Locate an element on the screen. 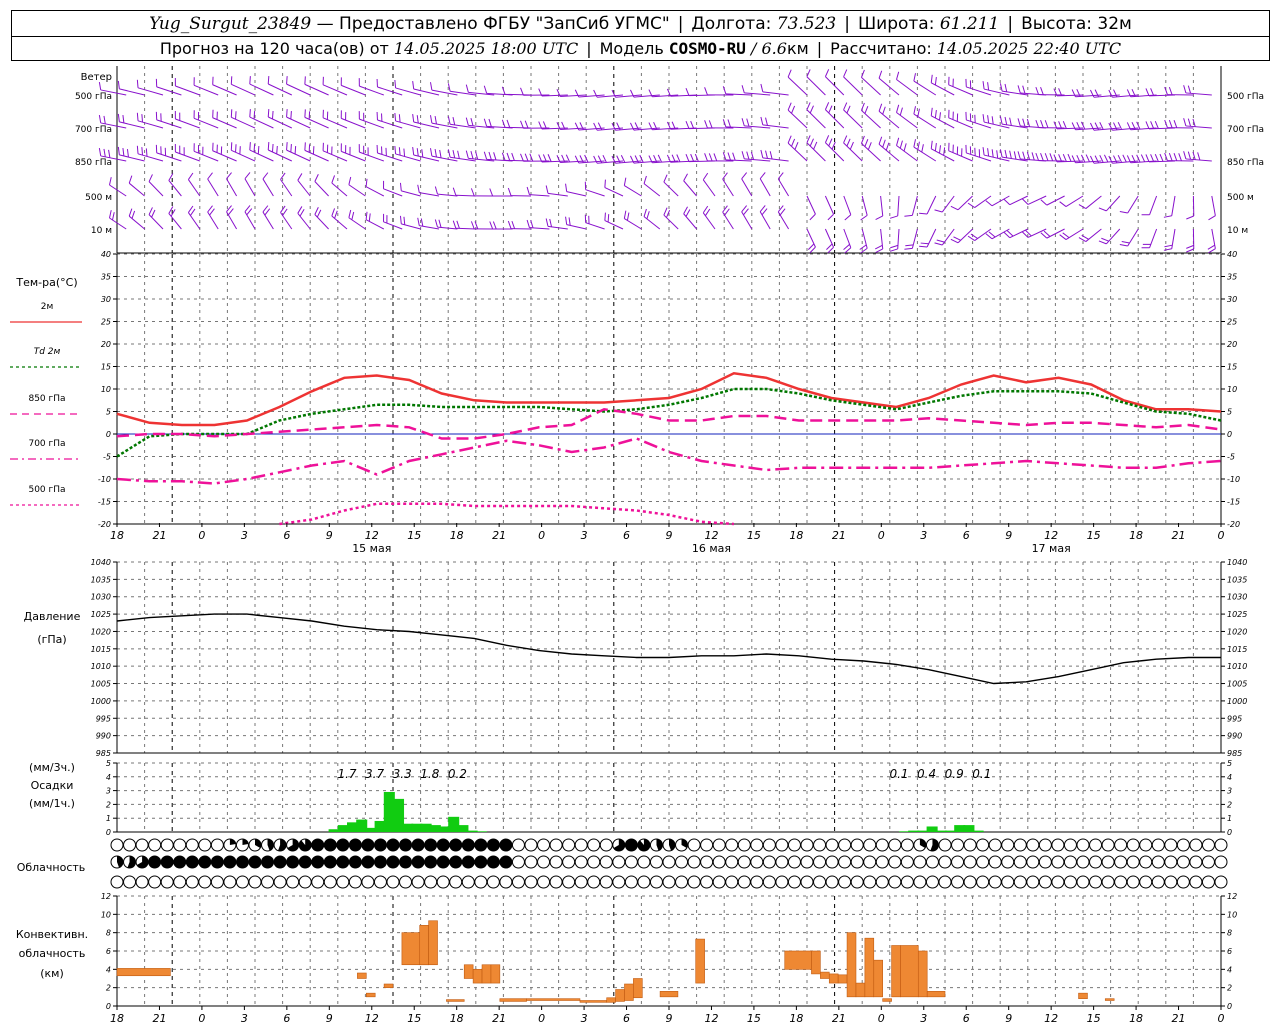 Image resolution: width=1280 pixels, height=1024 pixels. convective-ylabel1: Конвективн. is located at coordinates (52, 934).